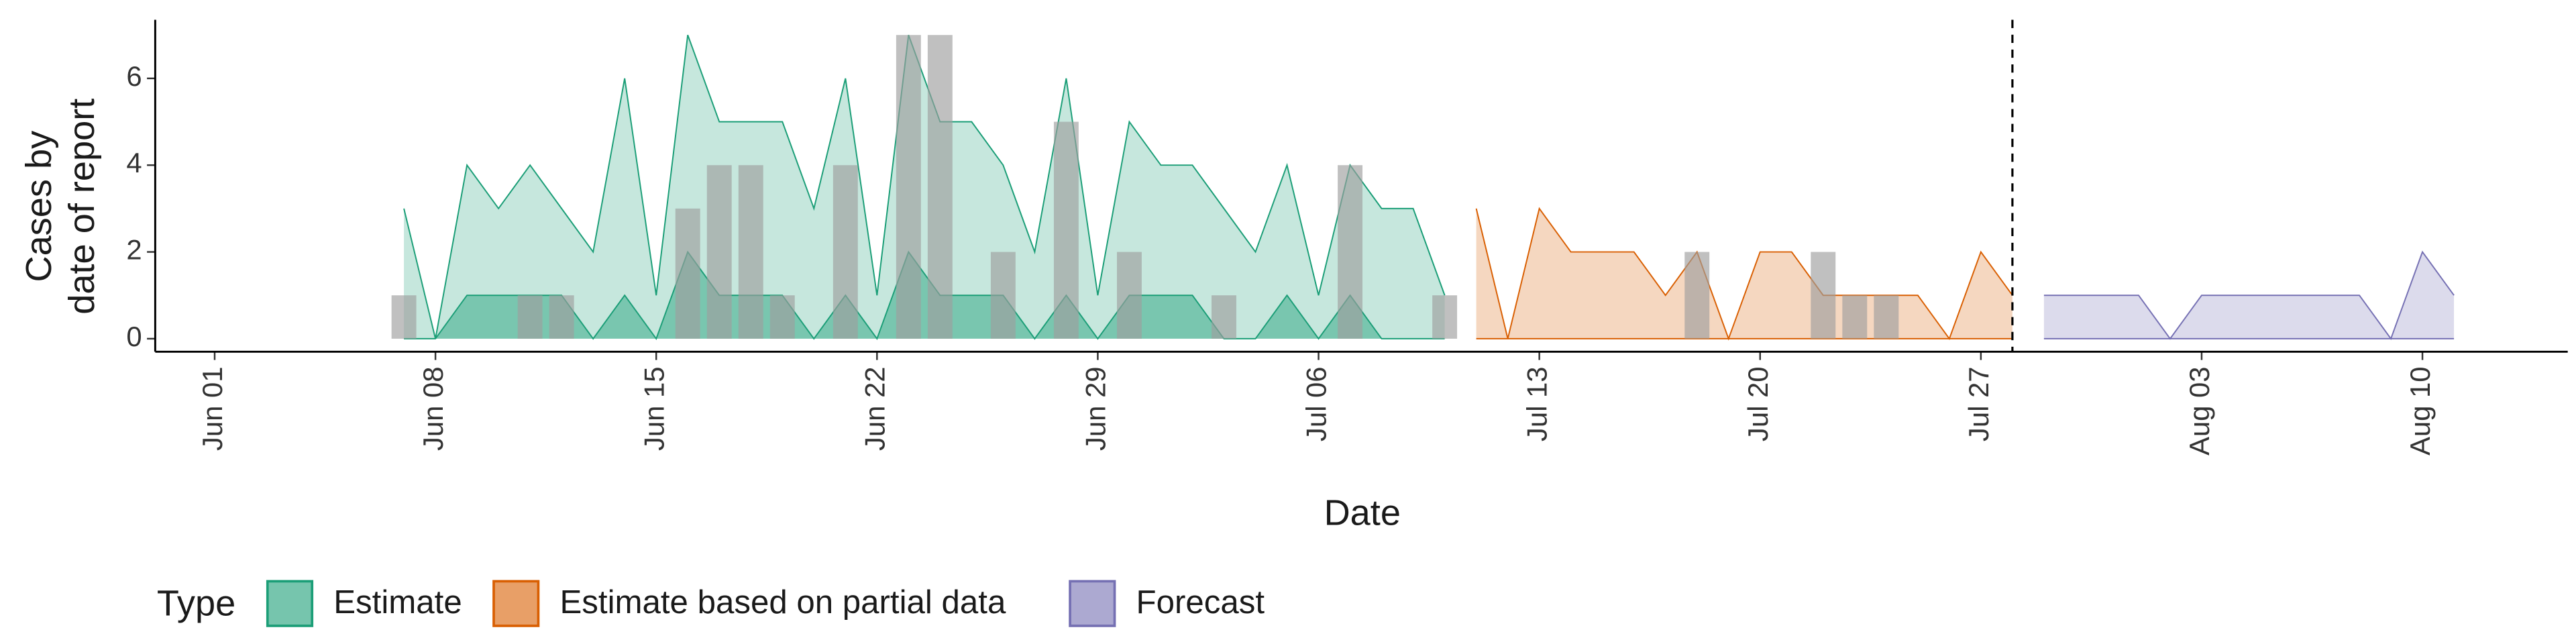 This screenshot has height=644, width=2576. I want to click on x-tick-label: Jul 13, so click(1537, 403).